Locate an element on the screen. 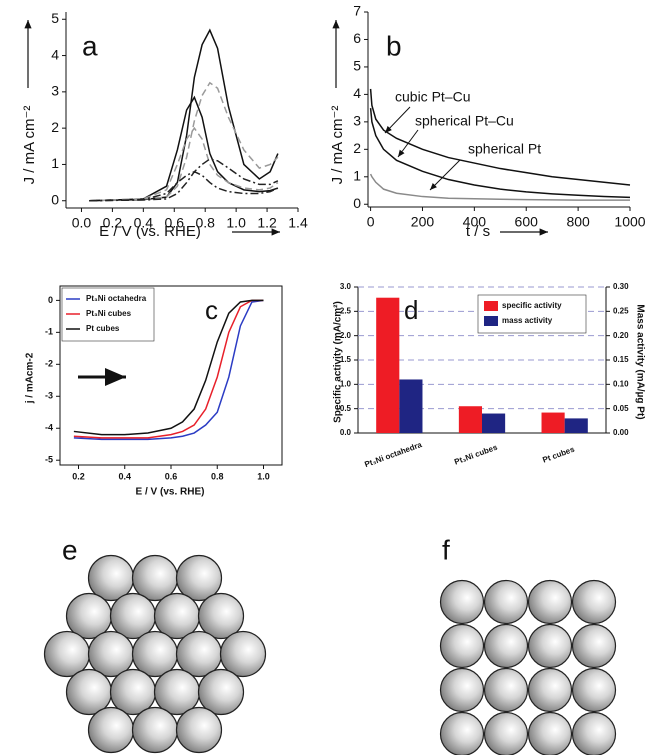  panel-label: a is located at coordinates (90, 45).